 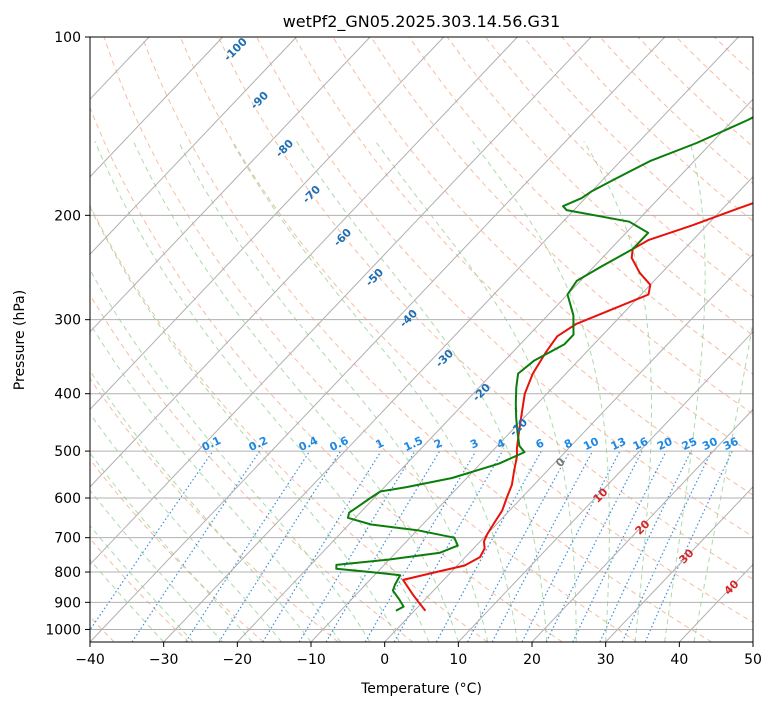 I want to click on chart-title: wetPf2_GN05.2025.303.14.56.G31, so click(x=422, y=22).